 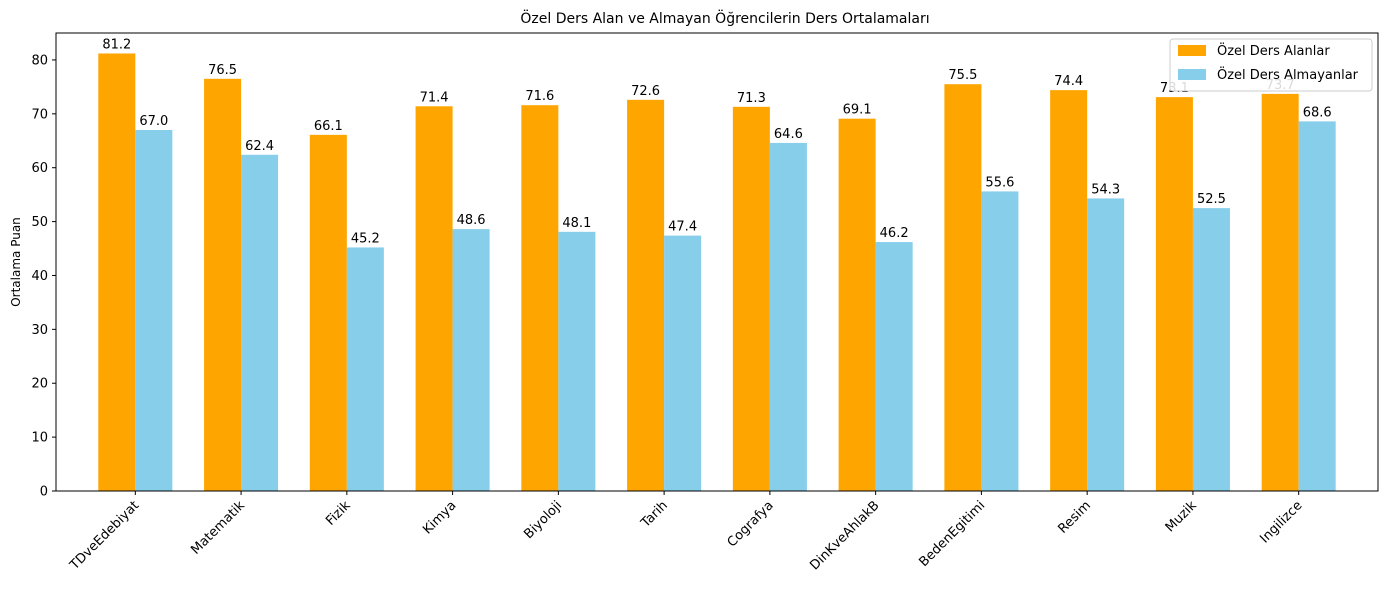 I want to click on bar-value-label: 48.6, so click(x=471, y=220).